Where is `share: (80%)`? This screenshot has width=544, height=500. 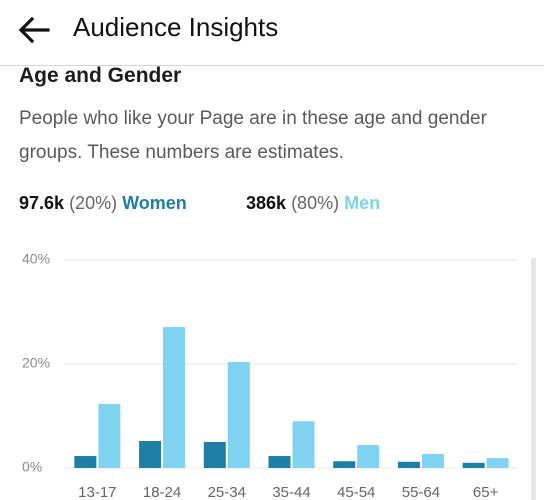
share: (80%) is located at coordinates (315, 203).